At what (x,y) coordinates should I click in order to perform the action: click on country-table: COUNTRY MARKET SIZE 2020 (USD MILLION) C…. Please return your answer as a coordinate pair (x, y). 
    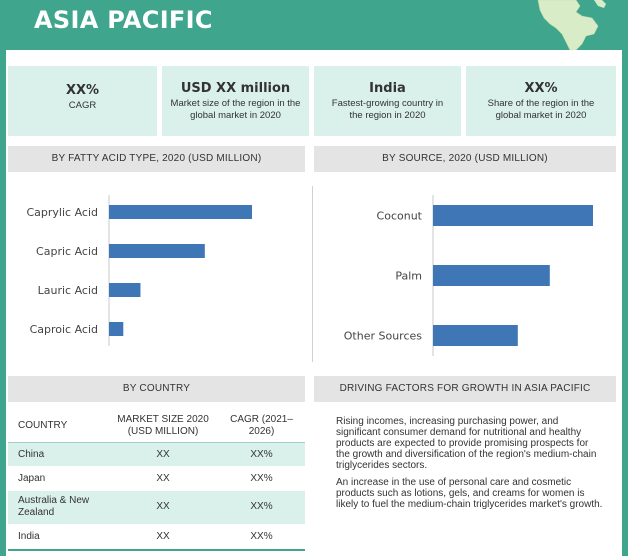
    Looking at the image, I should click on (156, 479).